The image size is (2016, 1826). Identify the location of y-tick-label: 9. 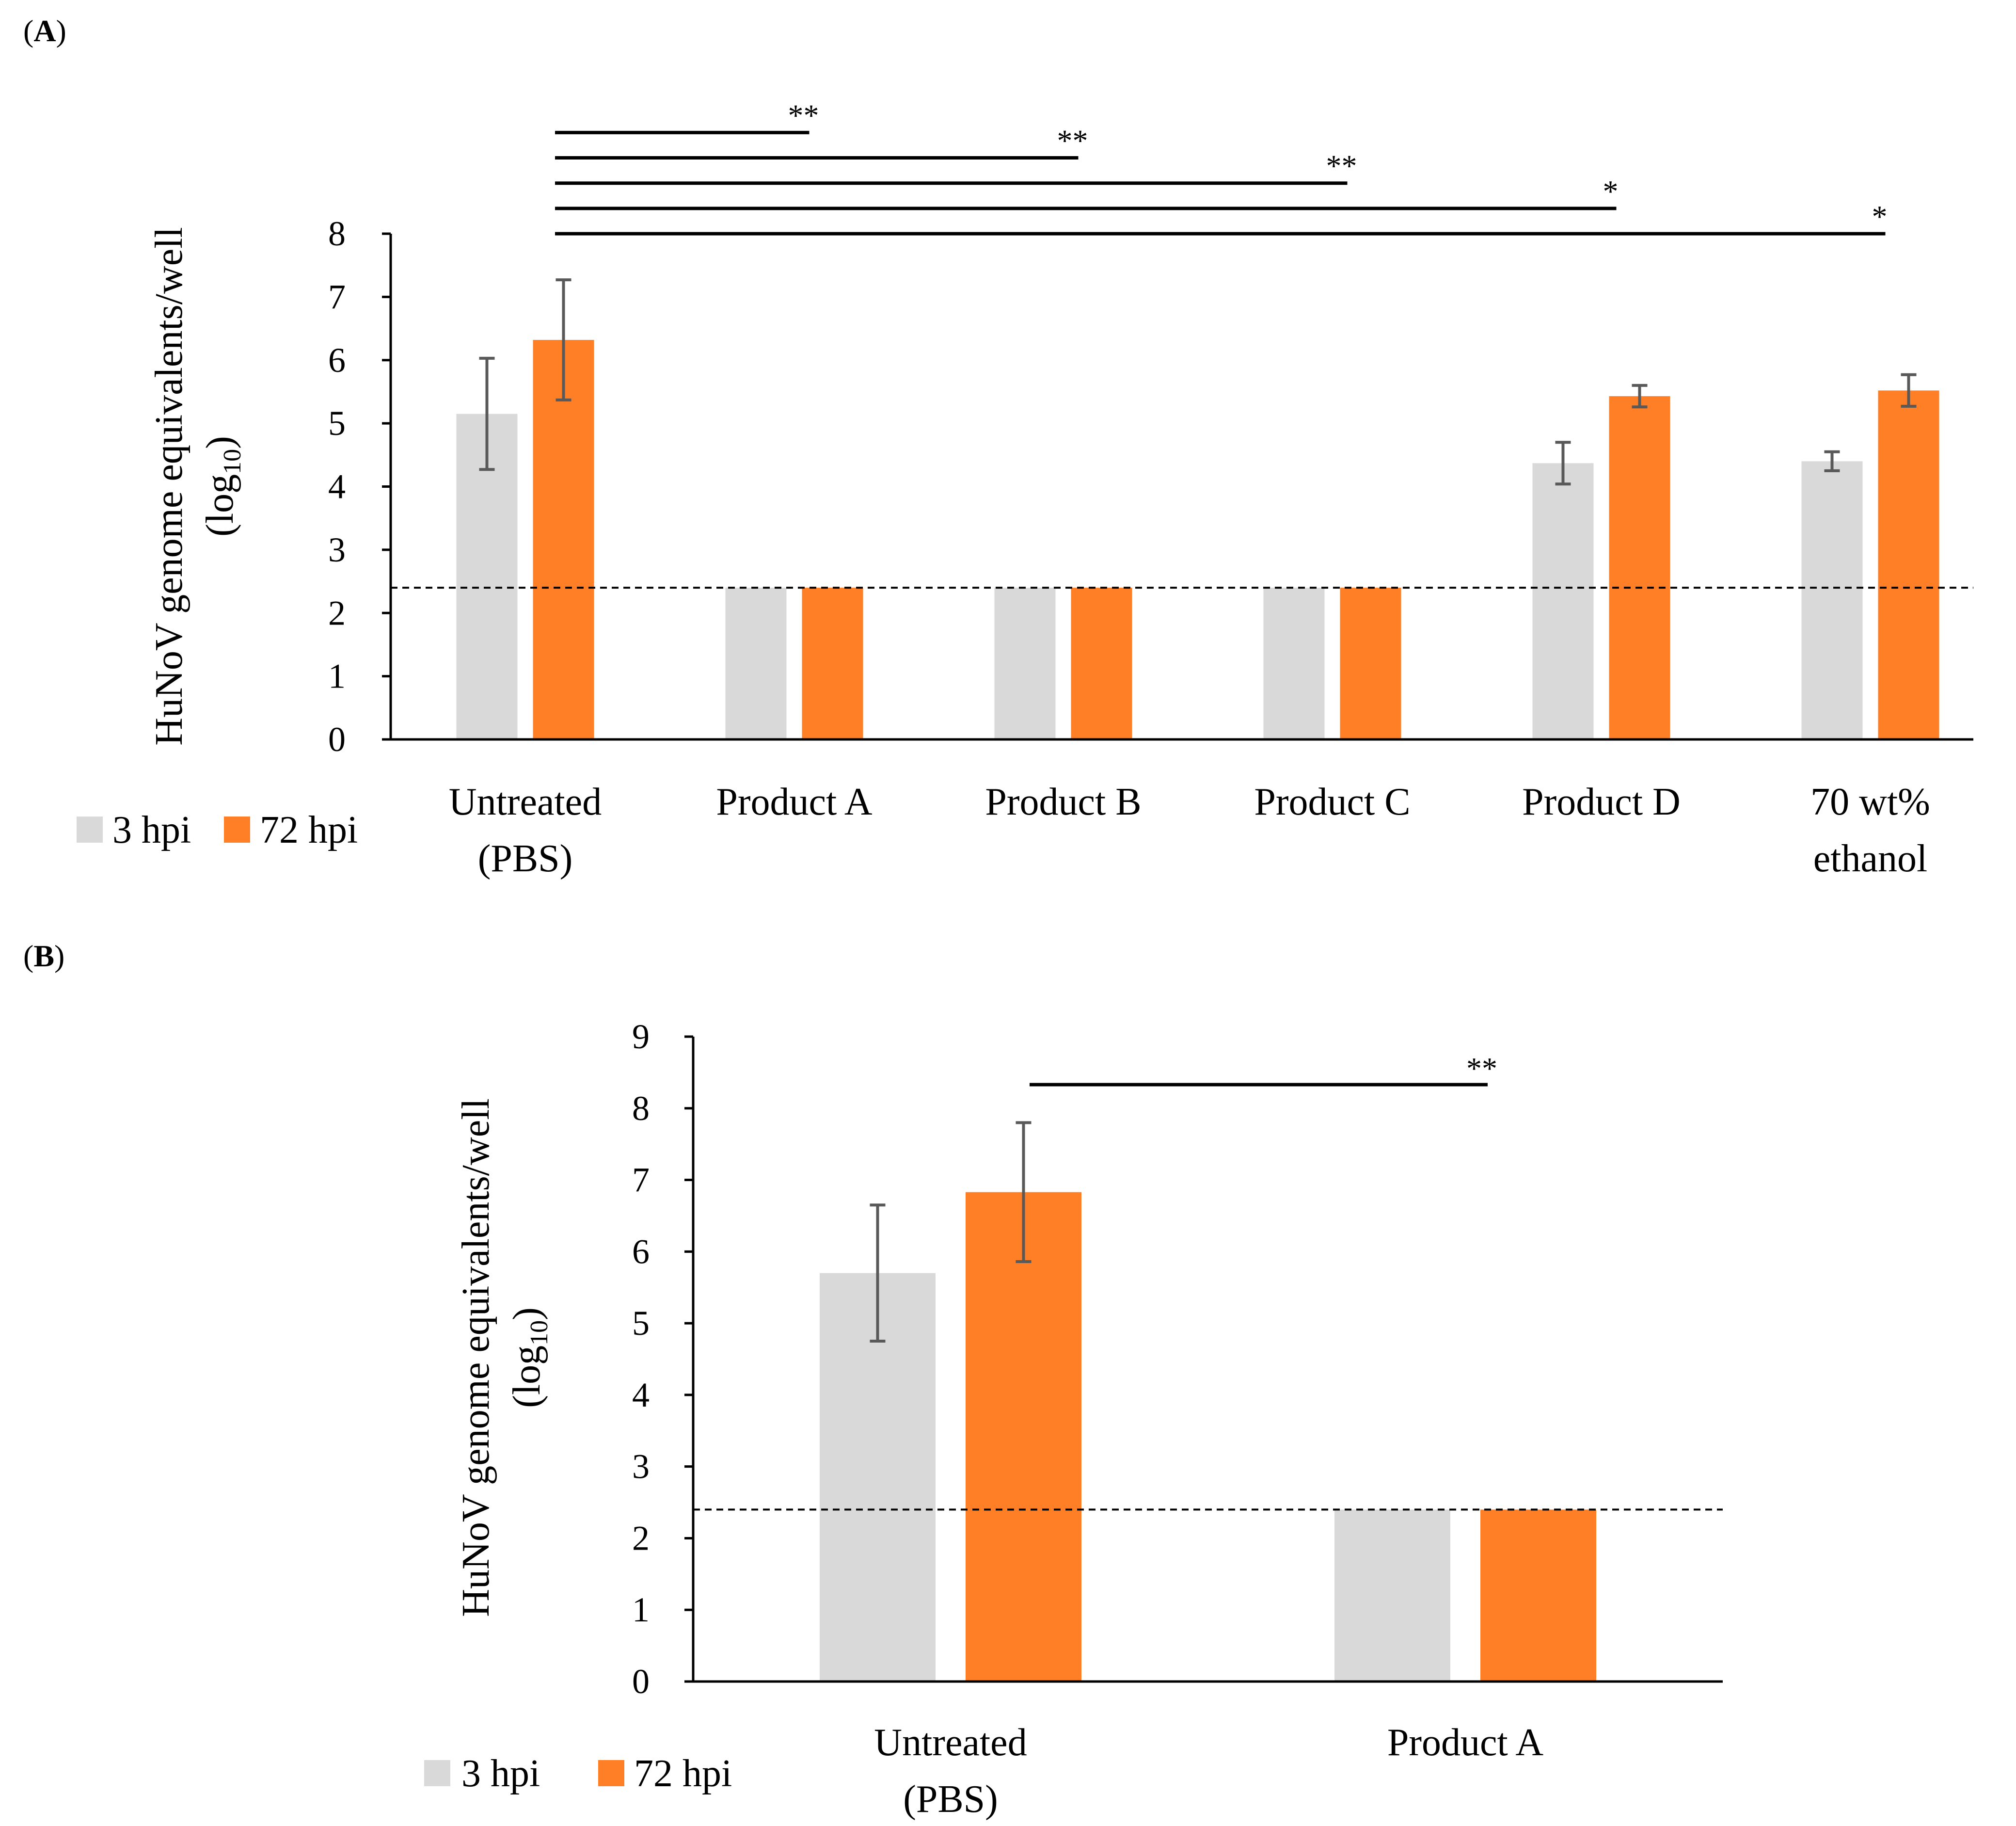
(641, 1036).